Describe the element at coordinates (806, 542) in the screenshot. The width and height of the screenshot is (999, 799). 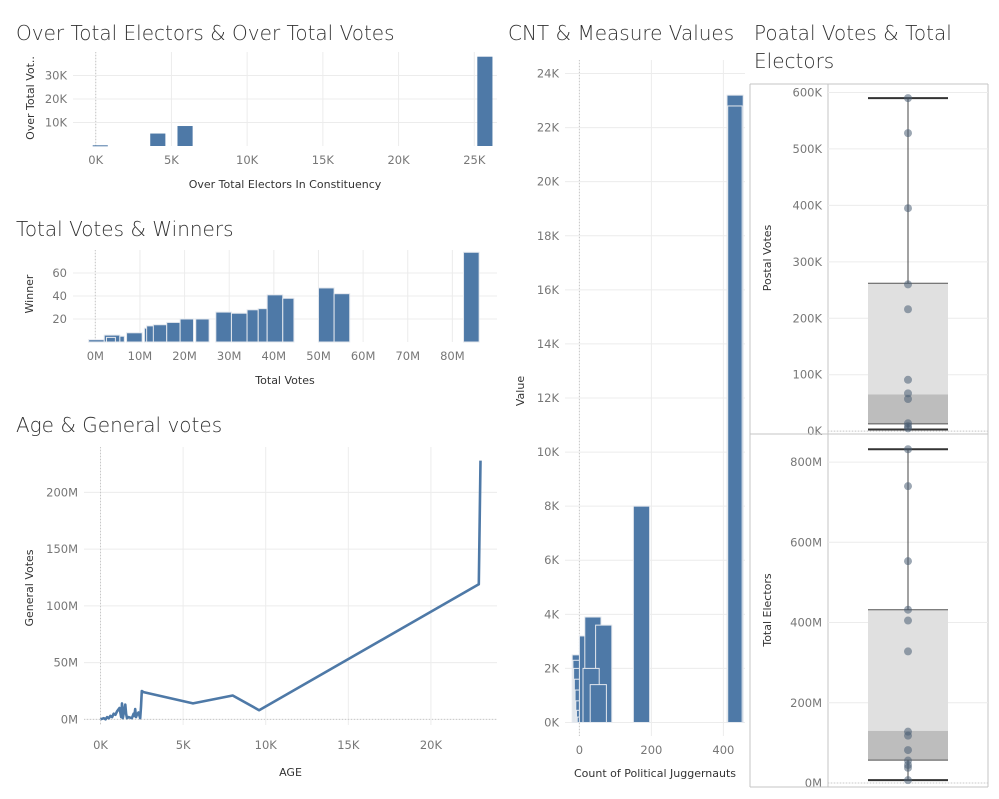
I see `electors_box-ytick-label: 600M` at that location.